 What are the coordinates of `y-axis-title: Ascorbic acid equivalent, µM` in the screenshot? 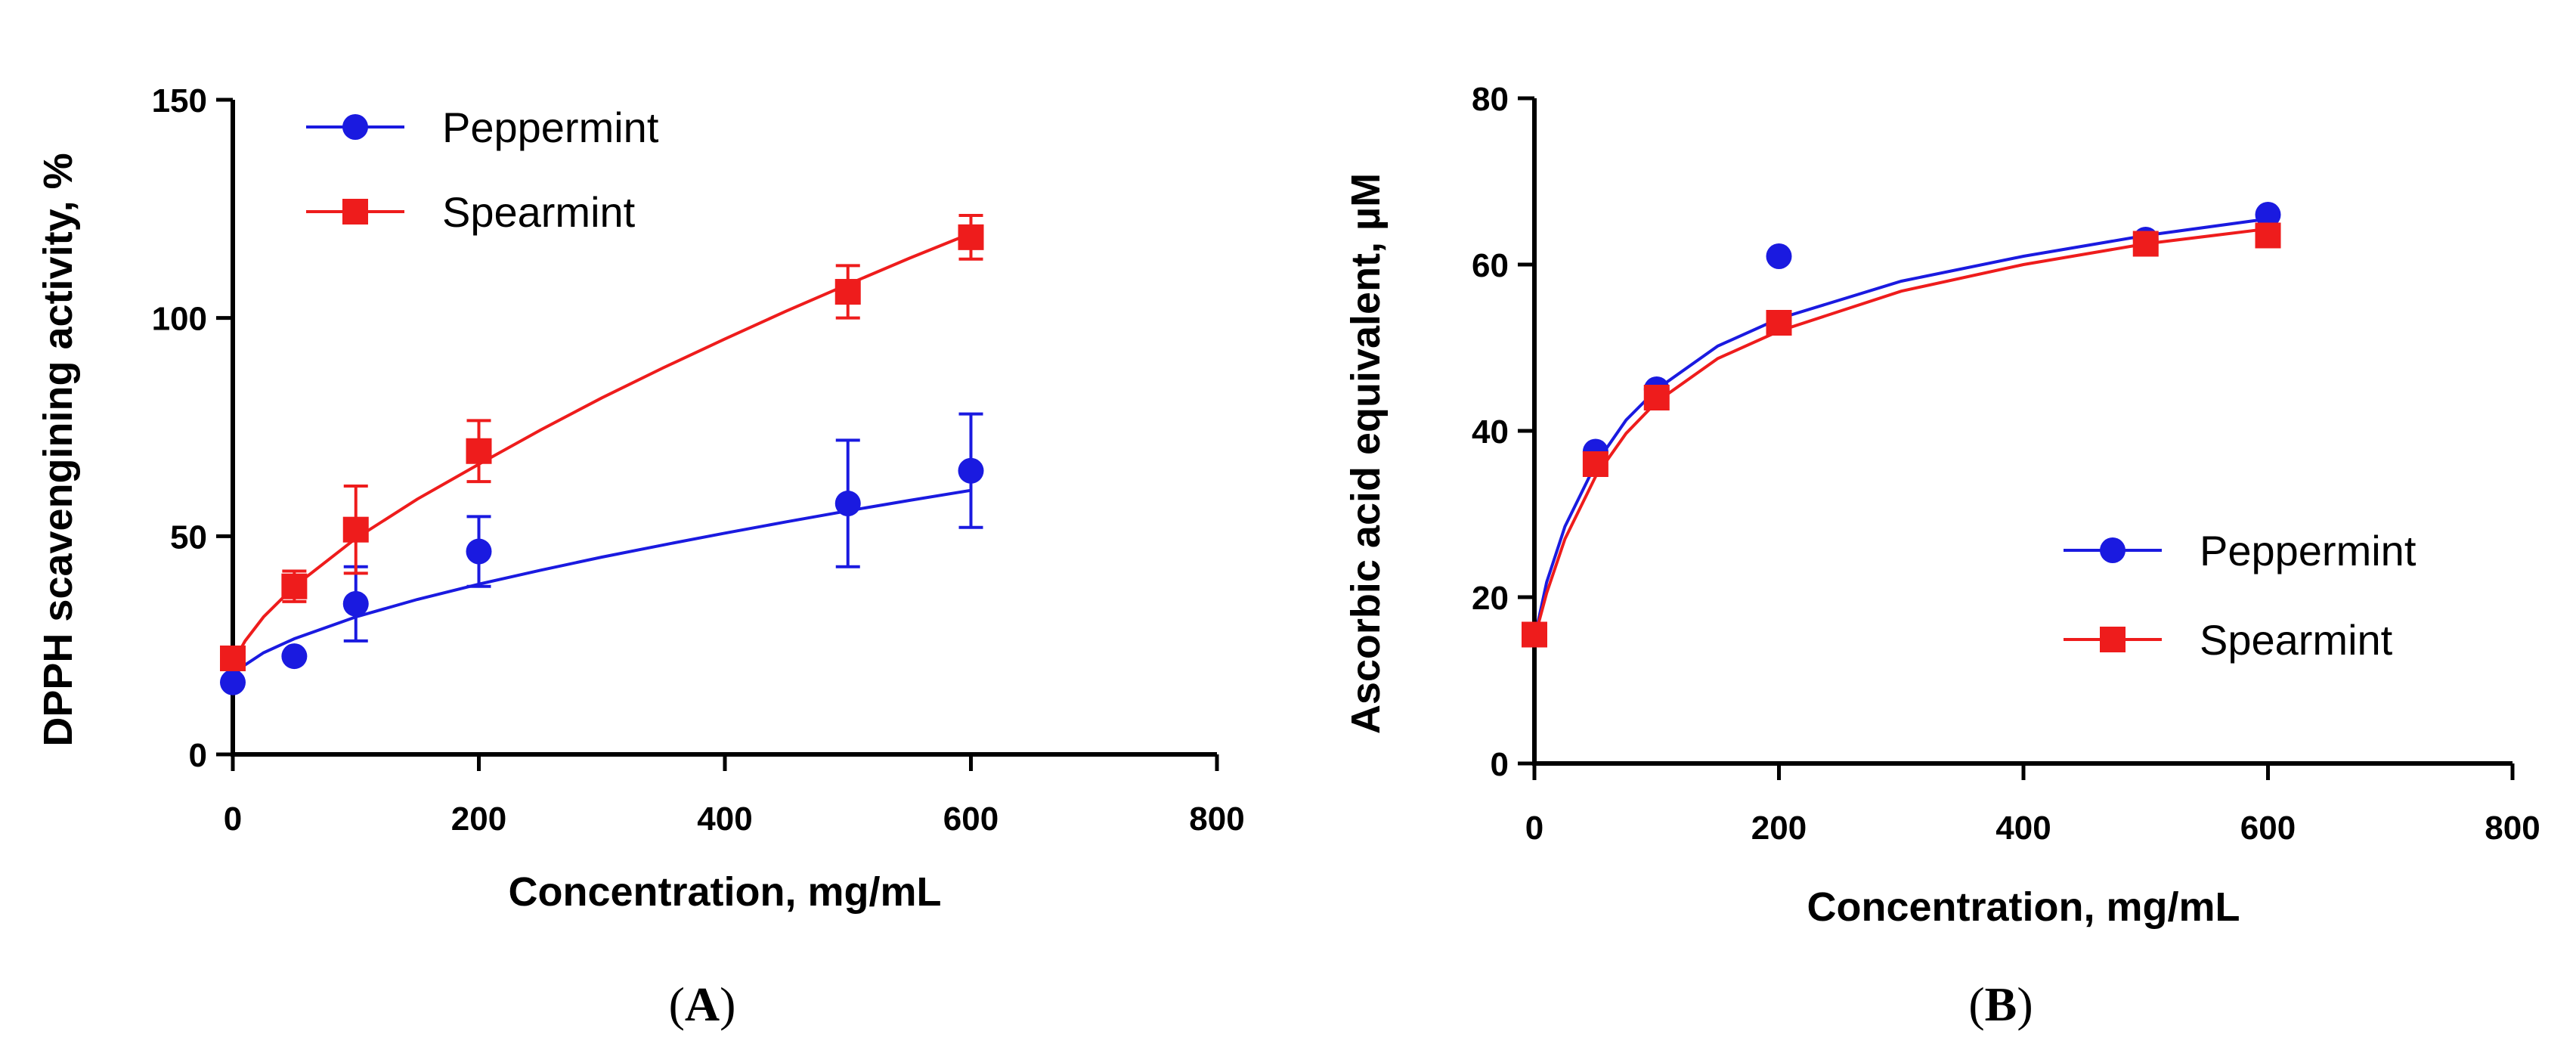 It's located at (1366, 453).